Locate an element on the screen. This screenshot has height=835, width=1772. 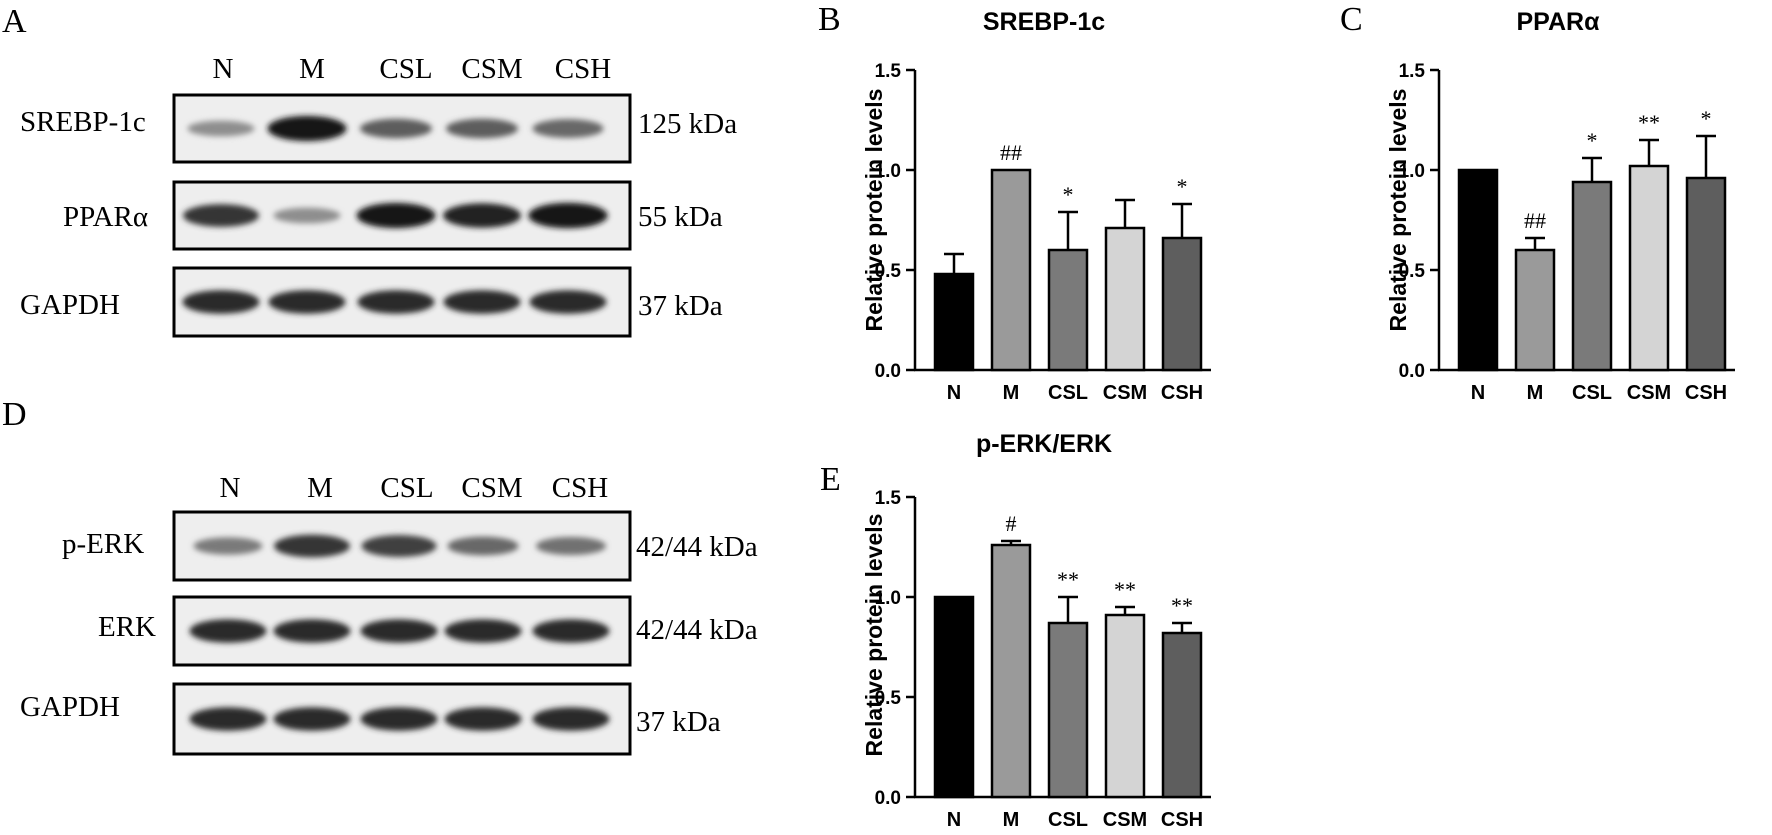
chart-title: PPARα is located at coordinates (1559, 22).